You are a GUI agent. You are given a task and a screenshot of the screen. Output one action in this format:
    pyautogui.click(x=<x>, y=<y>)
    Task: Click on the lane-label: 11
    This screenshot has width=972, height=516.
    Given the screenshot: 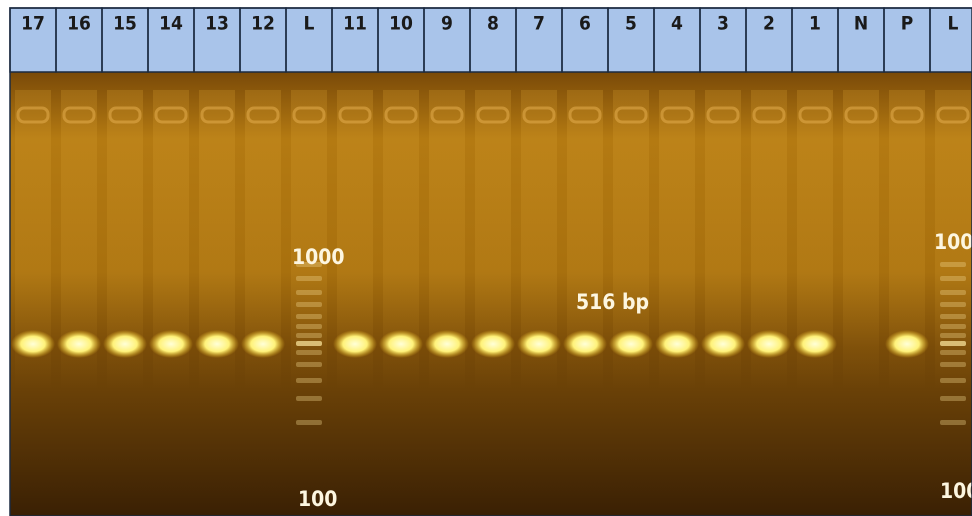 What is the action you would take?
    pyautogui.click(x=355, y=24)
    